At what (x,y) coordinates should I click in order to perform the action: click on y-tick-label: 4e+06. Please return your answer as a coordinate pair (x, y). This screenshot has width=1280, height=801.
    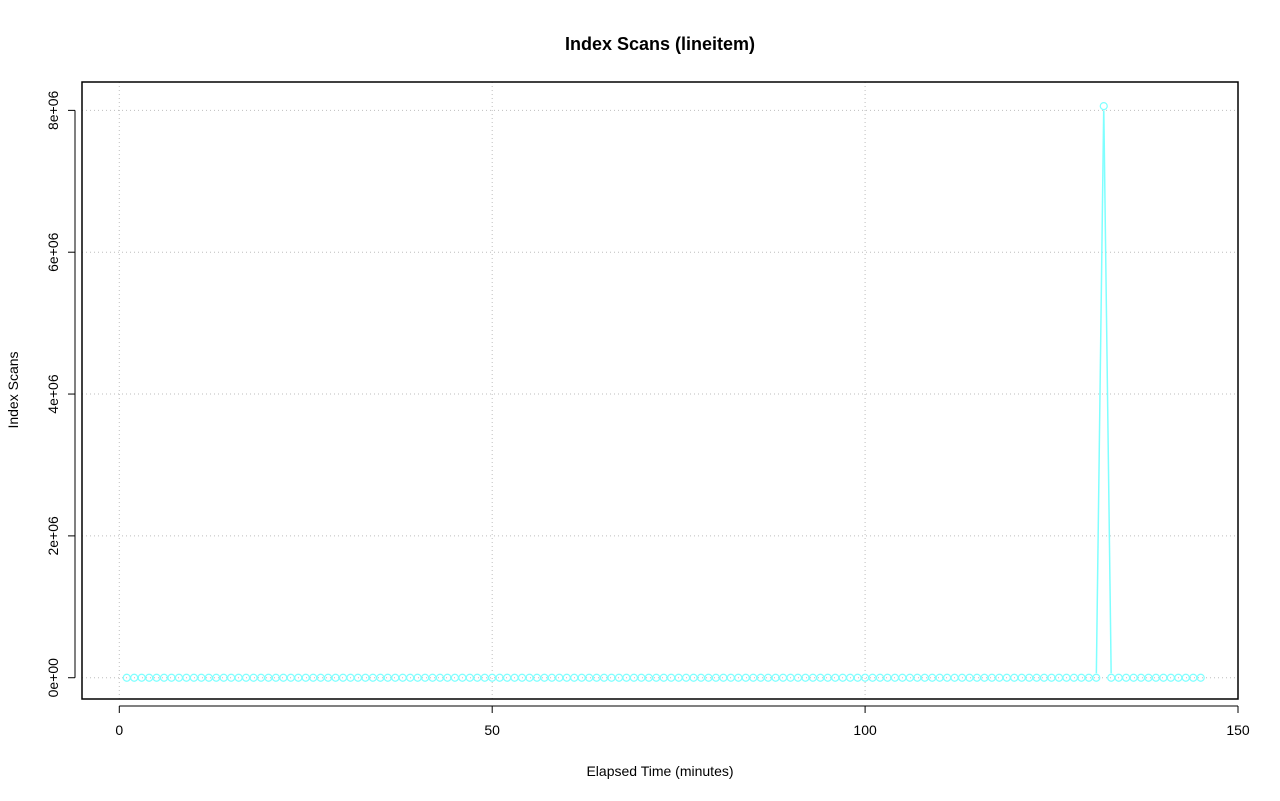
    Looking at the image, I should click on (53, 394).